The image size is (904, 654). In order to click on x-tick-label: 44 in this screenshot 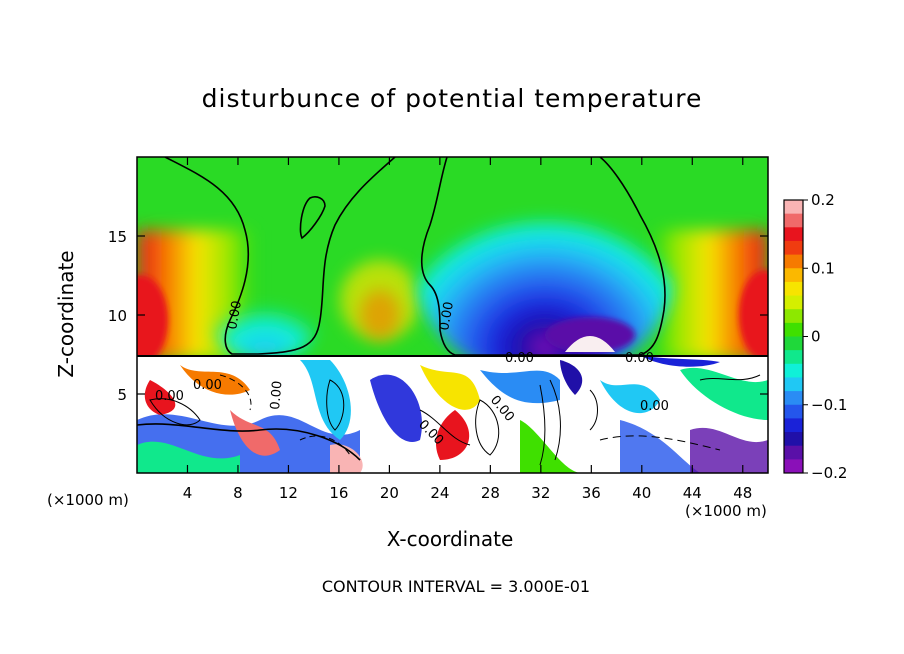, I will do `click(692, 493)`.